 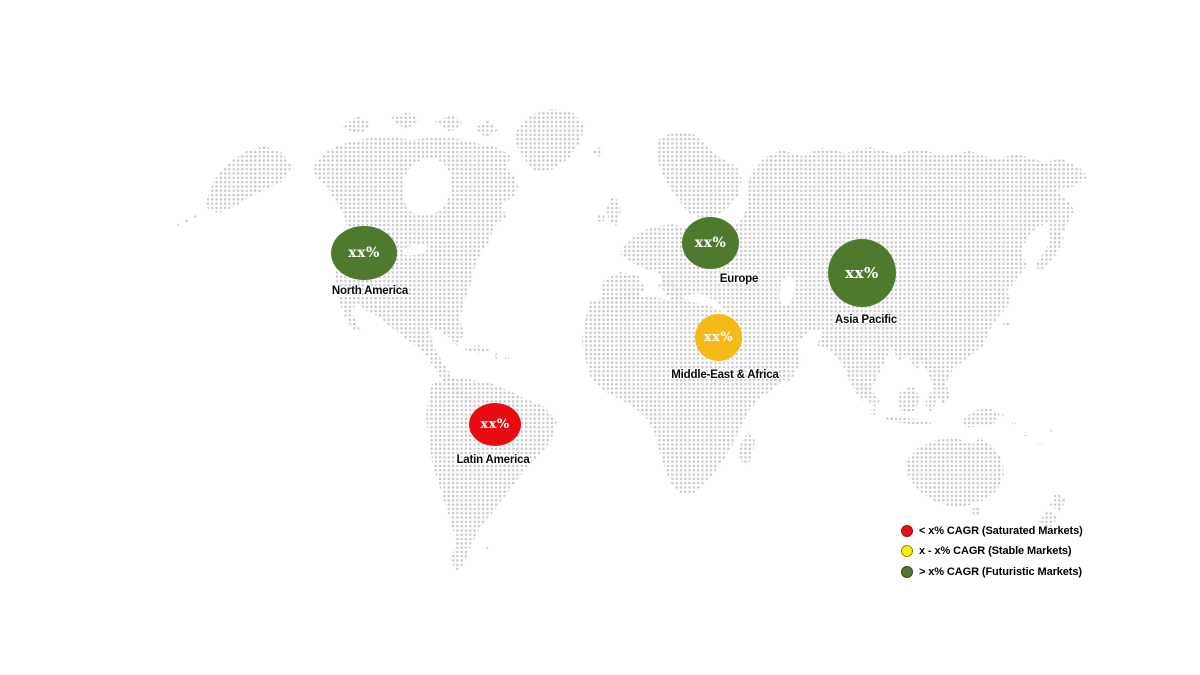 I want to click on legend-label-stable: x - x% CAGR (Stable Markets), so click(x=995, y=551).